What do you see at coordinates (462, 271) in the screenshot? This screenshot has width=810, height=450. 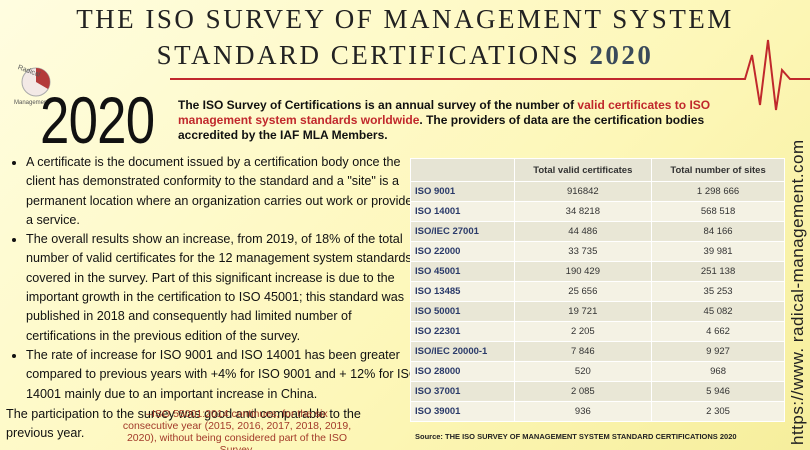 I see `table-cell: ISO 45001` at bounding box center [462, 271].